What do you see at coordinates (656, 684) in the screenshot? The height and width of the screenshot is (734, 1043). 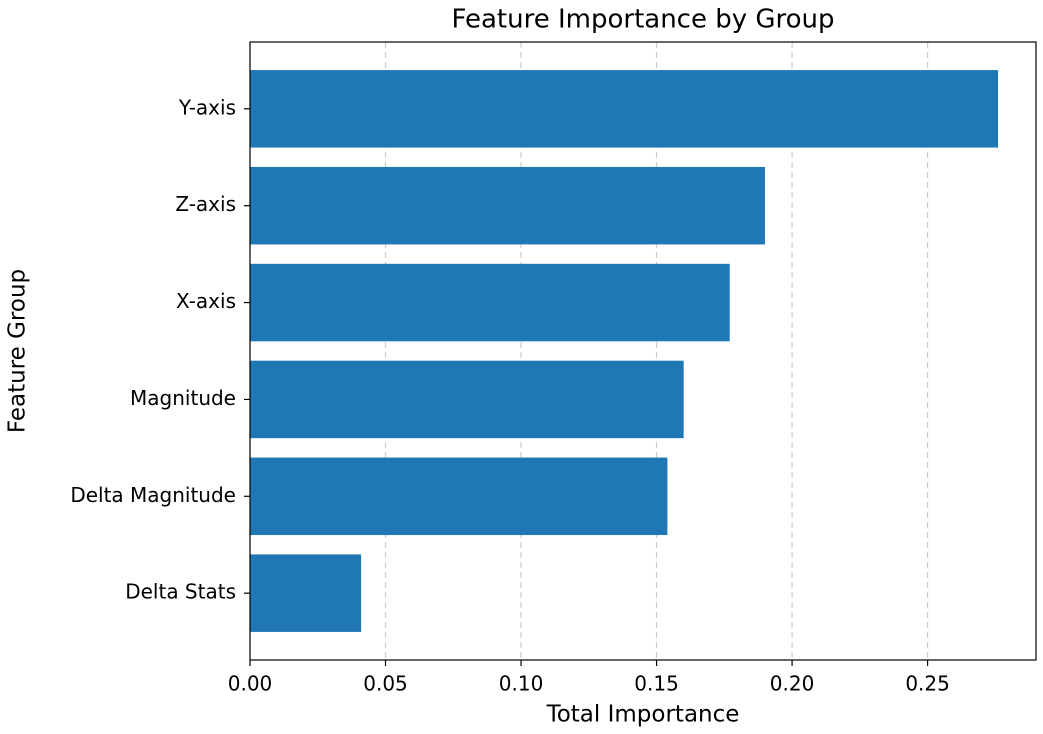 I see `x-tick-label: 0.15` at bounding box center [656, 684].